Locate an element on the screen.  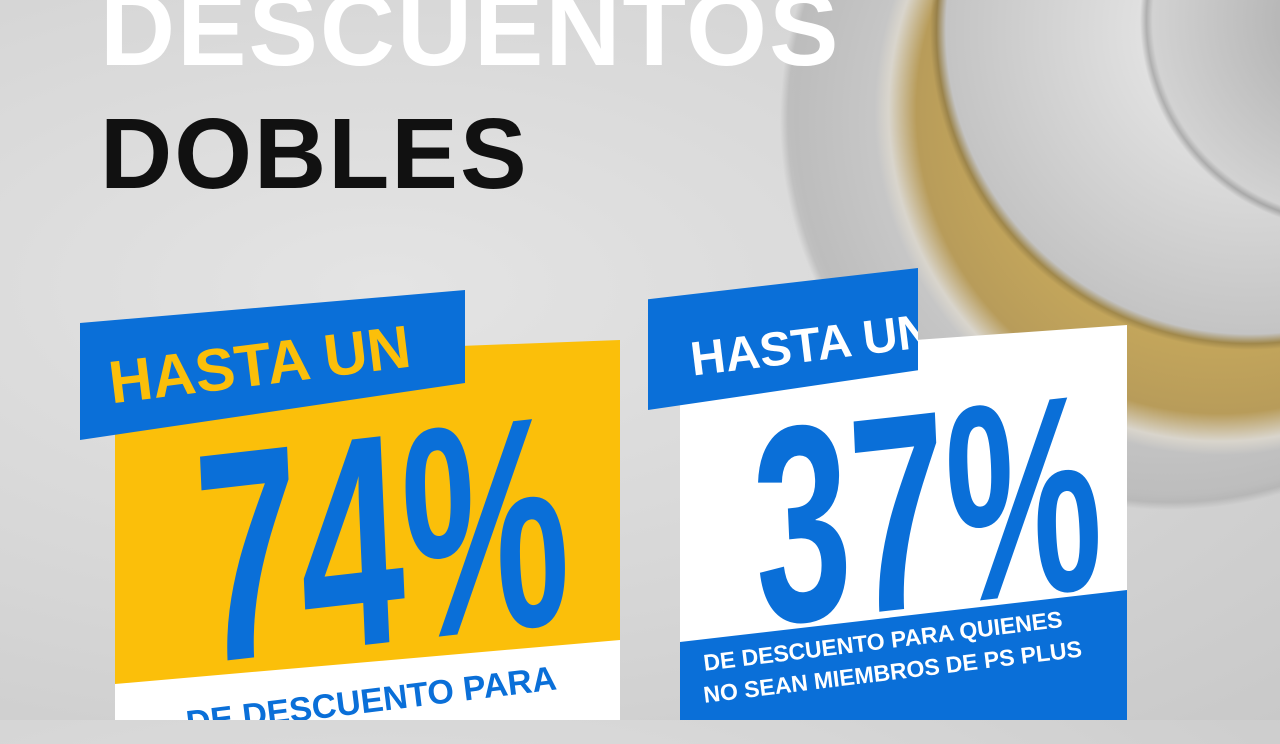
headline-line2: DOBLES is located at coordinates (314, 154).